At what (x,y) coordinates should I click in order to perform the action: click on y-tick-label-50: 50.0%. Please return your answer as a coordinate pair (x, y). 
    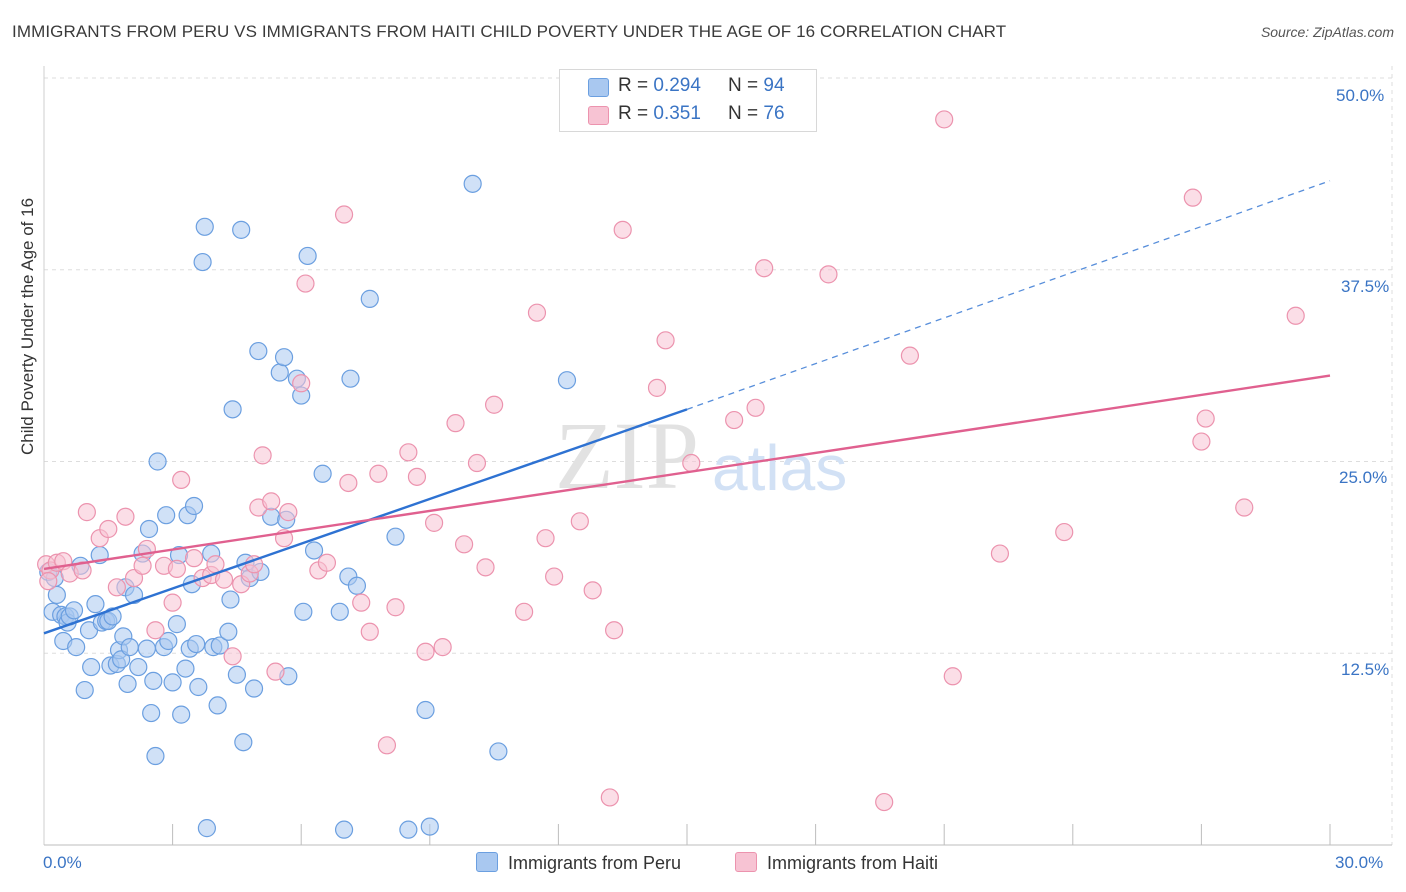
    Looking at the image, I should click on (1360, 95).